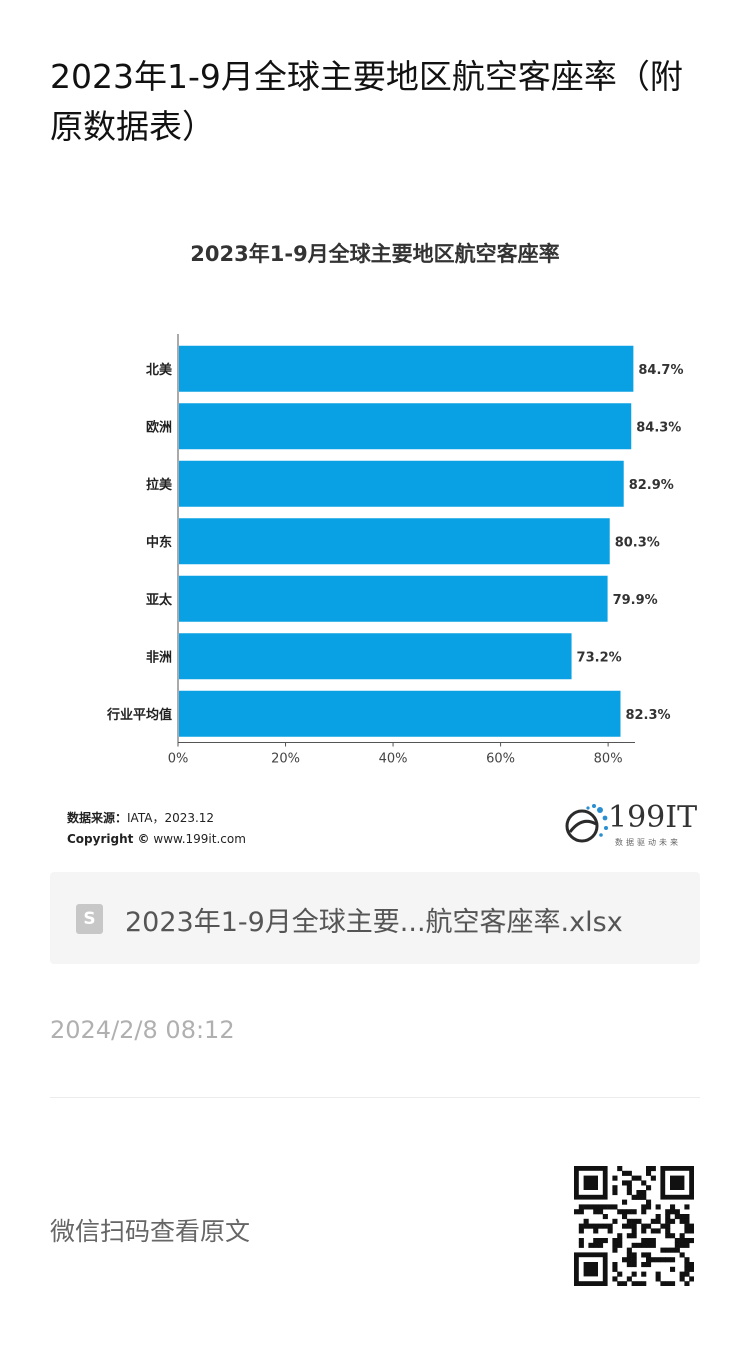 The width and height of the screenshot is (750, 1355). I want to click on brand-tagline: 数据驱动未来, so click(648, 842).